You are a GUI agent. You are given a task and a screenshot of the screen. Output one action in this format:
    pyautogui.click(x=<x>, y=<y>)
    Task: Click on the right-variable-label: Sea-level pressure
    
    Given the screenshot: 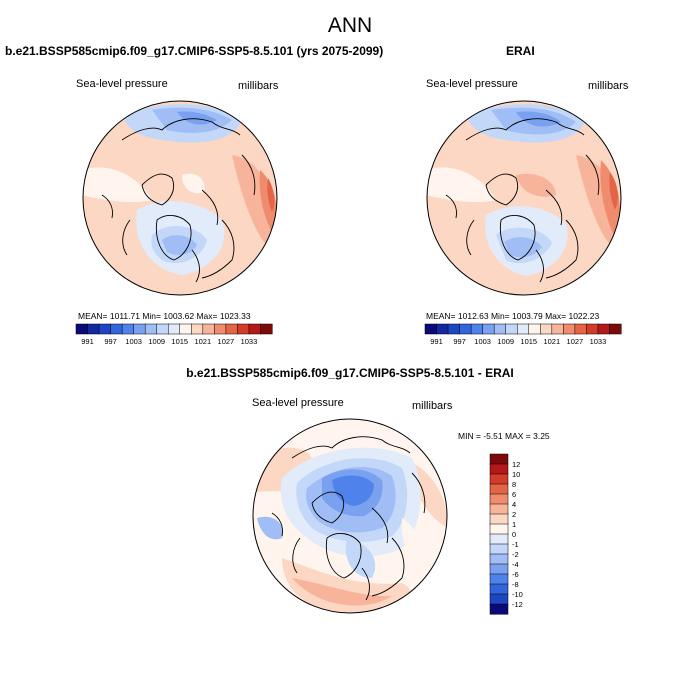 What is the action you would take?
    pyautogui.click(x=472, y=84)
    